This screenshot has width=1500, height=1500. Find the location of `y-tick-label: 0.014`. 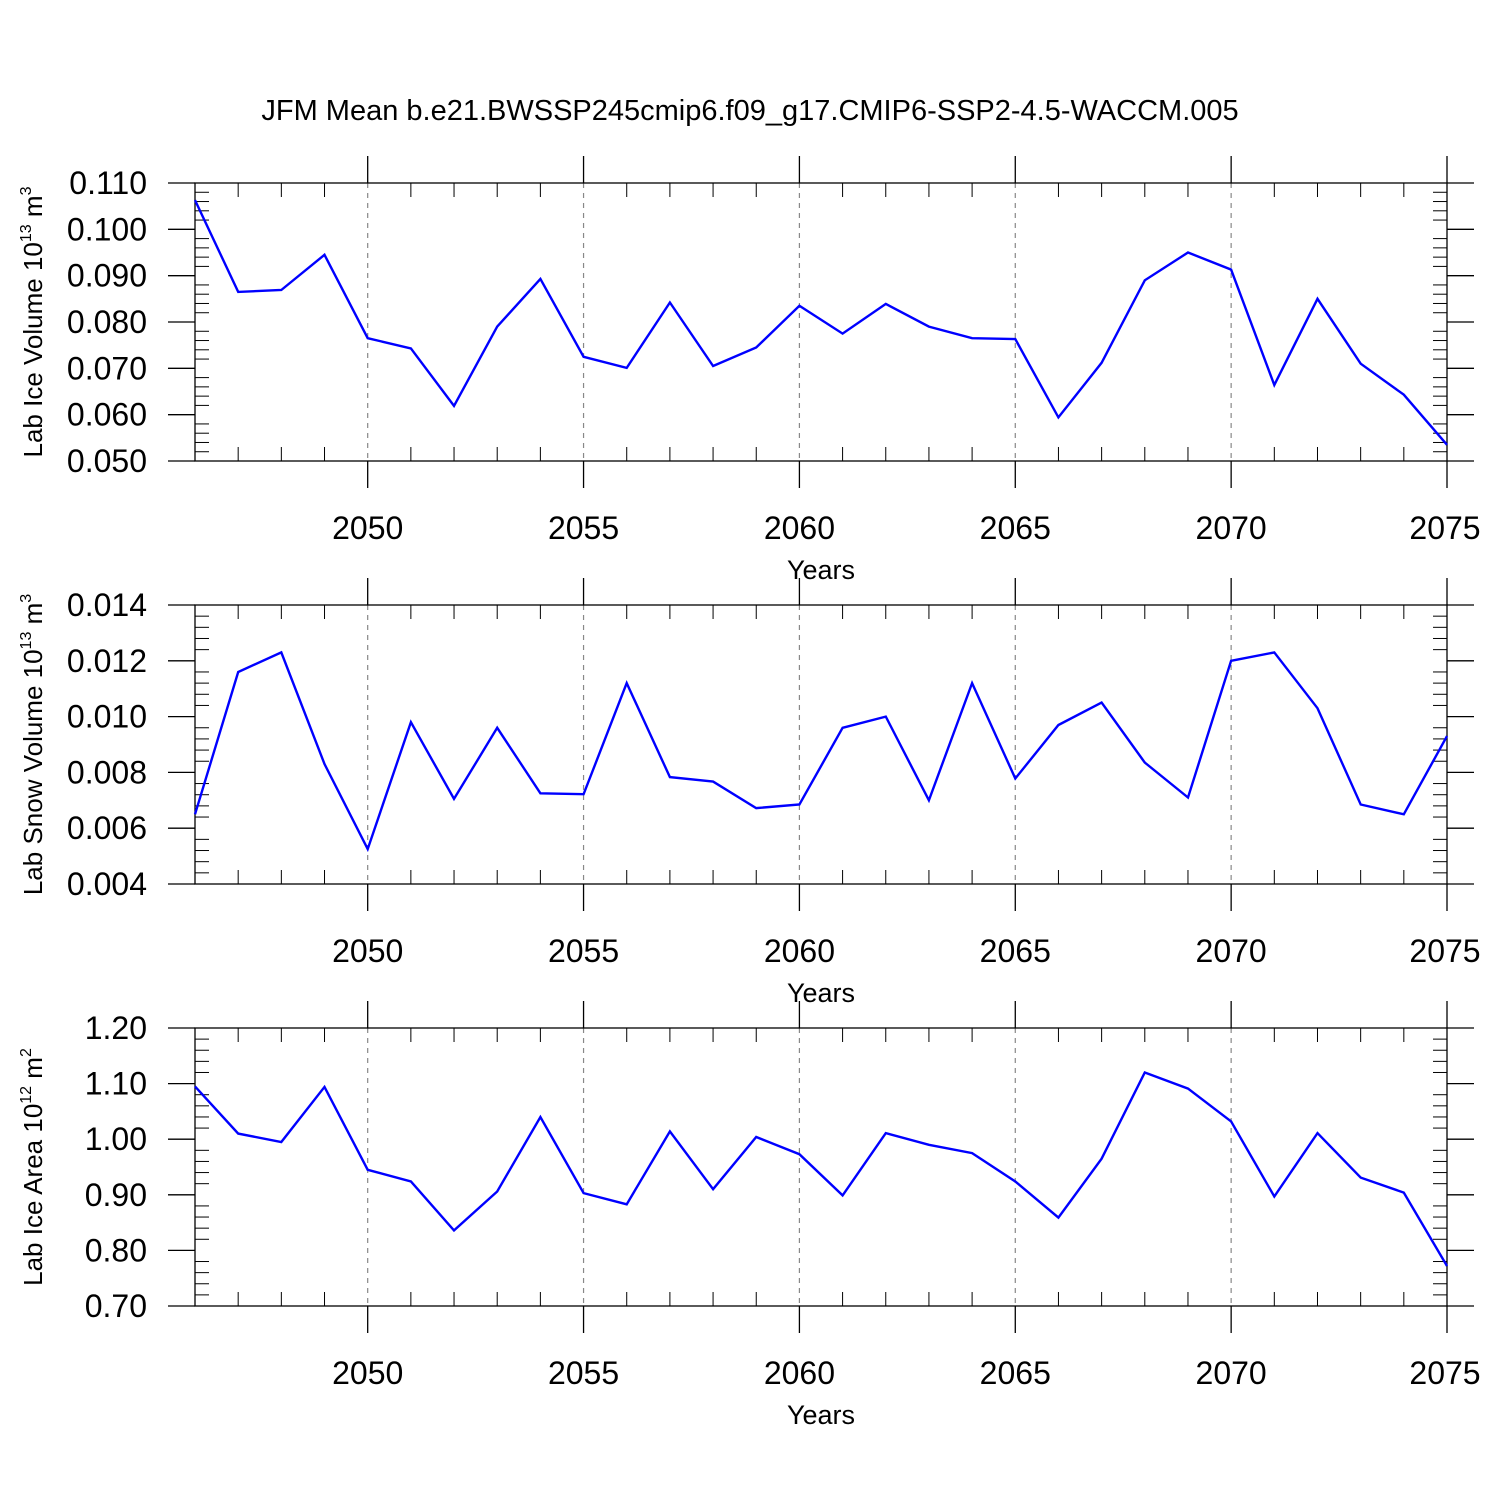

y-tick-label: 0.014 is located at coordinates (107, 605).